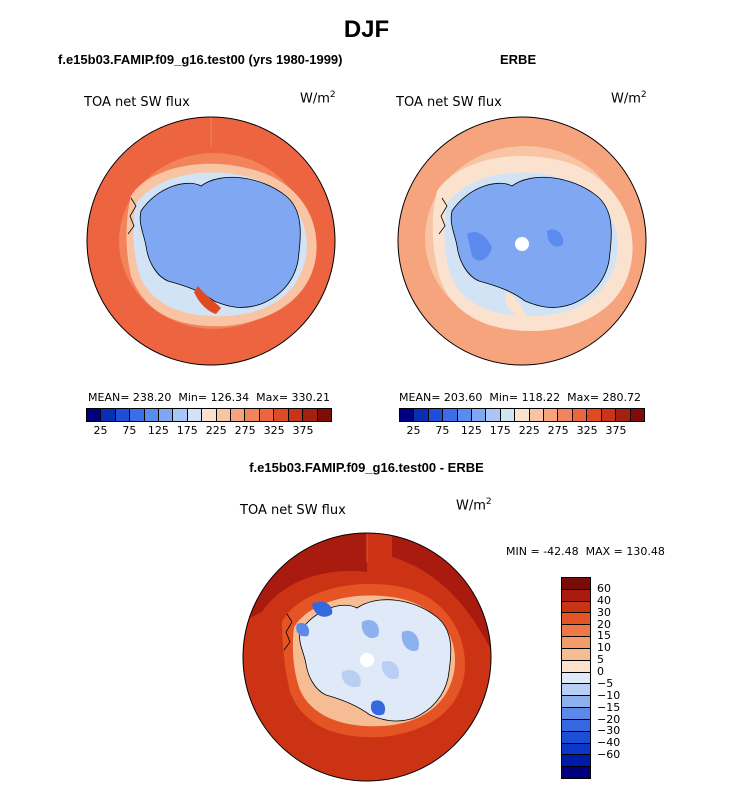 This screenshot has height=789, width=733. I want to click on colorbar-tick-label: −15, so click(609, 707).